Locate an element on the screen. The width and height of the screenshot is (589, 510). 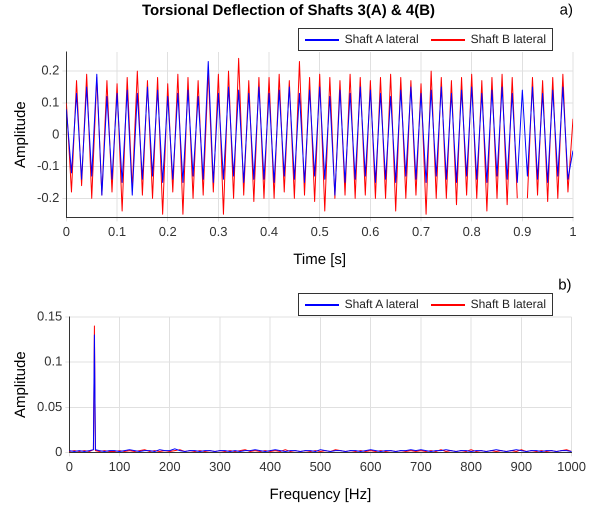
x-tick-label: 300 is located at coordinates (220, 466).